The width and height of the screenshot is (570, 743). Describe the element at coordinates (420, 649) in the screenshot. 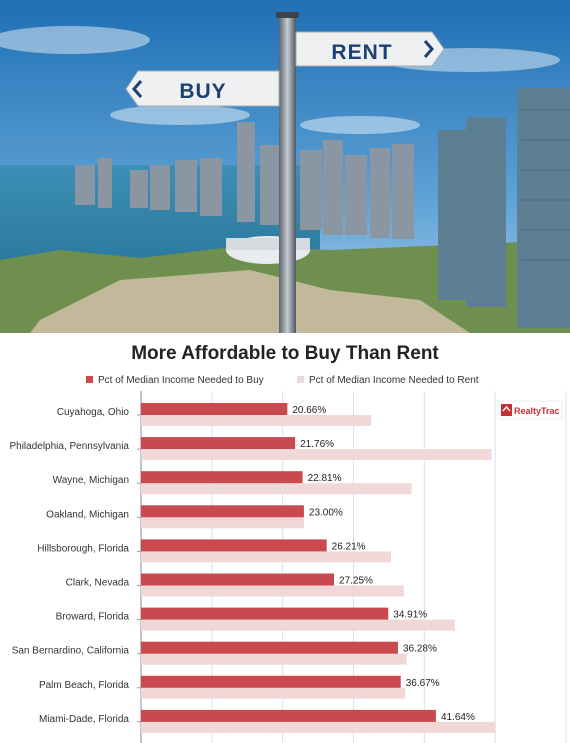

I see `buy-value-label: 36.28%` at that location.